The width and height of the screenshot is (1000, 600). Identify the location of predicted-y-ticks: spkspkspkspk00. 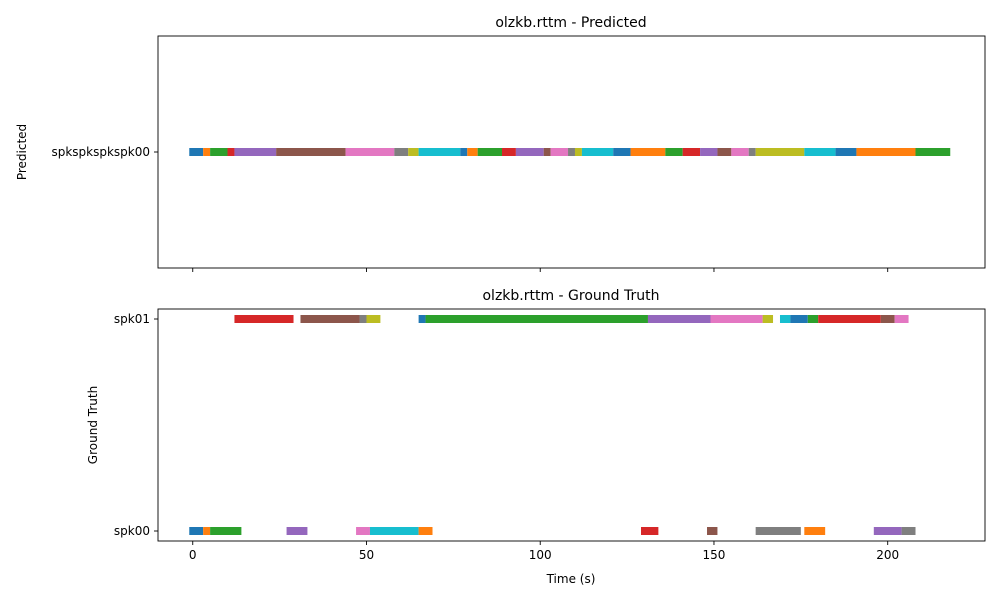
(104, 152).